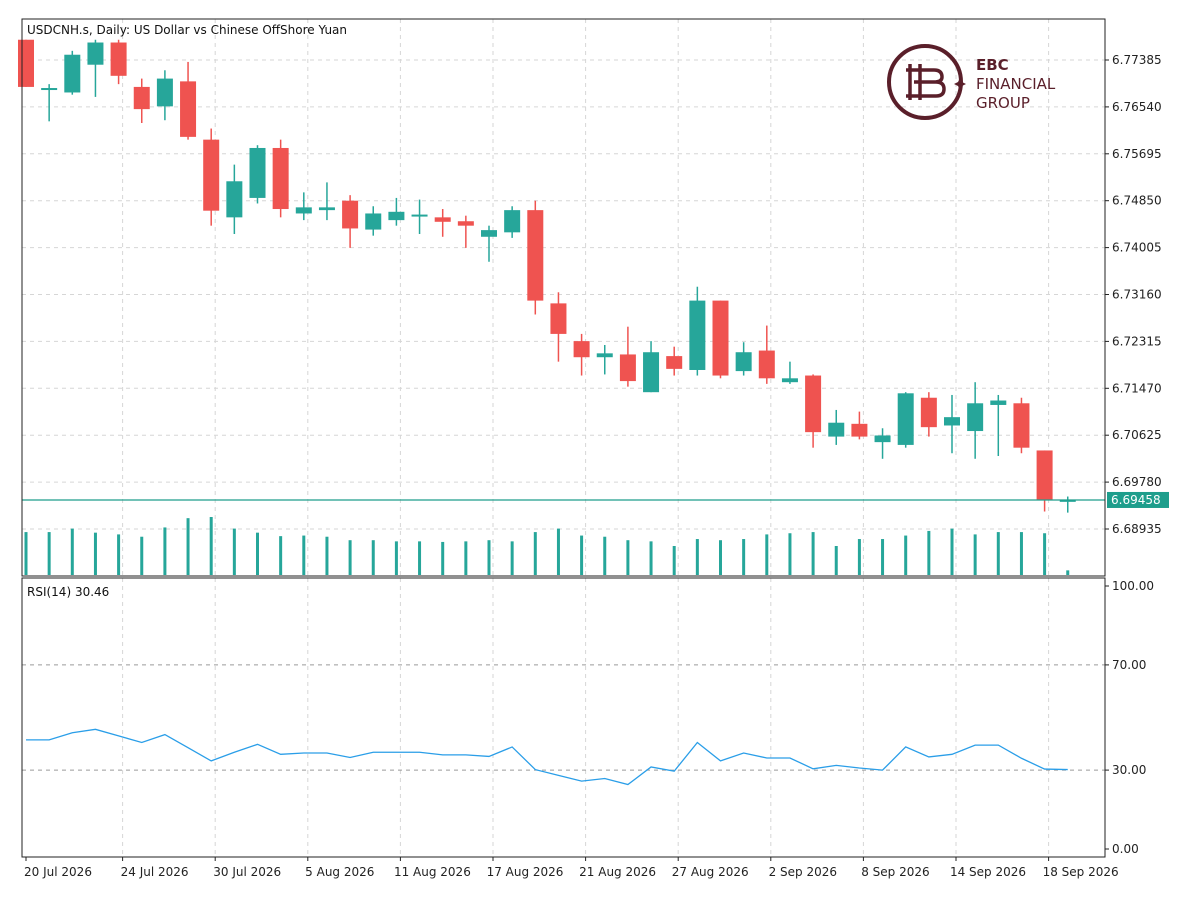 Image resolution: width=1200 pixels, height=903 pixels. I want to click on time-tick-label: 21 Aug 2026, so click(617, 872).